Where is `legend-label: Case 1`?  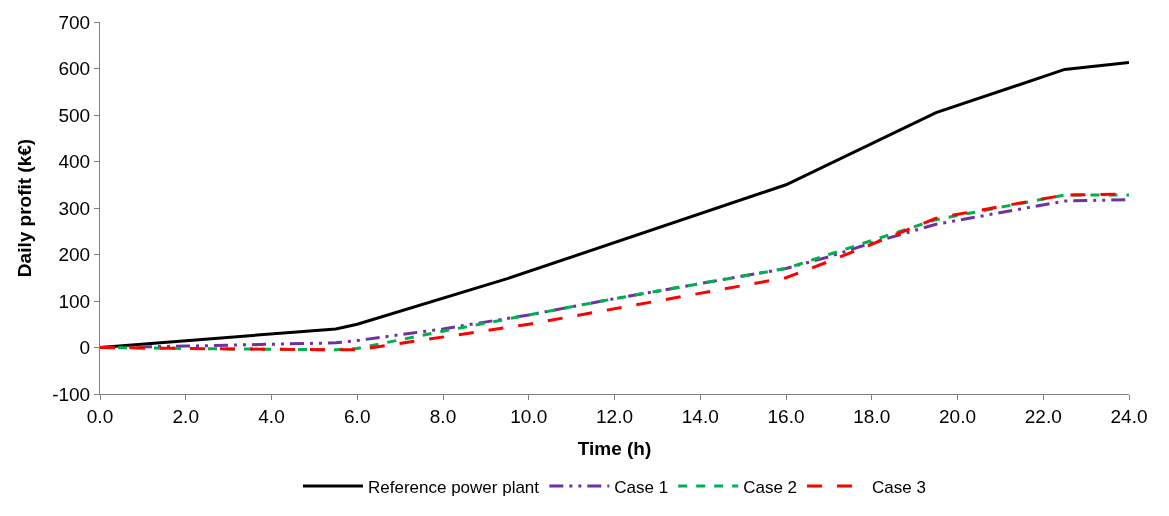 legend-label: Case 1 is located at coordinates (641, 487).